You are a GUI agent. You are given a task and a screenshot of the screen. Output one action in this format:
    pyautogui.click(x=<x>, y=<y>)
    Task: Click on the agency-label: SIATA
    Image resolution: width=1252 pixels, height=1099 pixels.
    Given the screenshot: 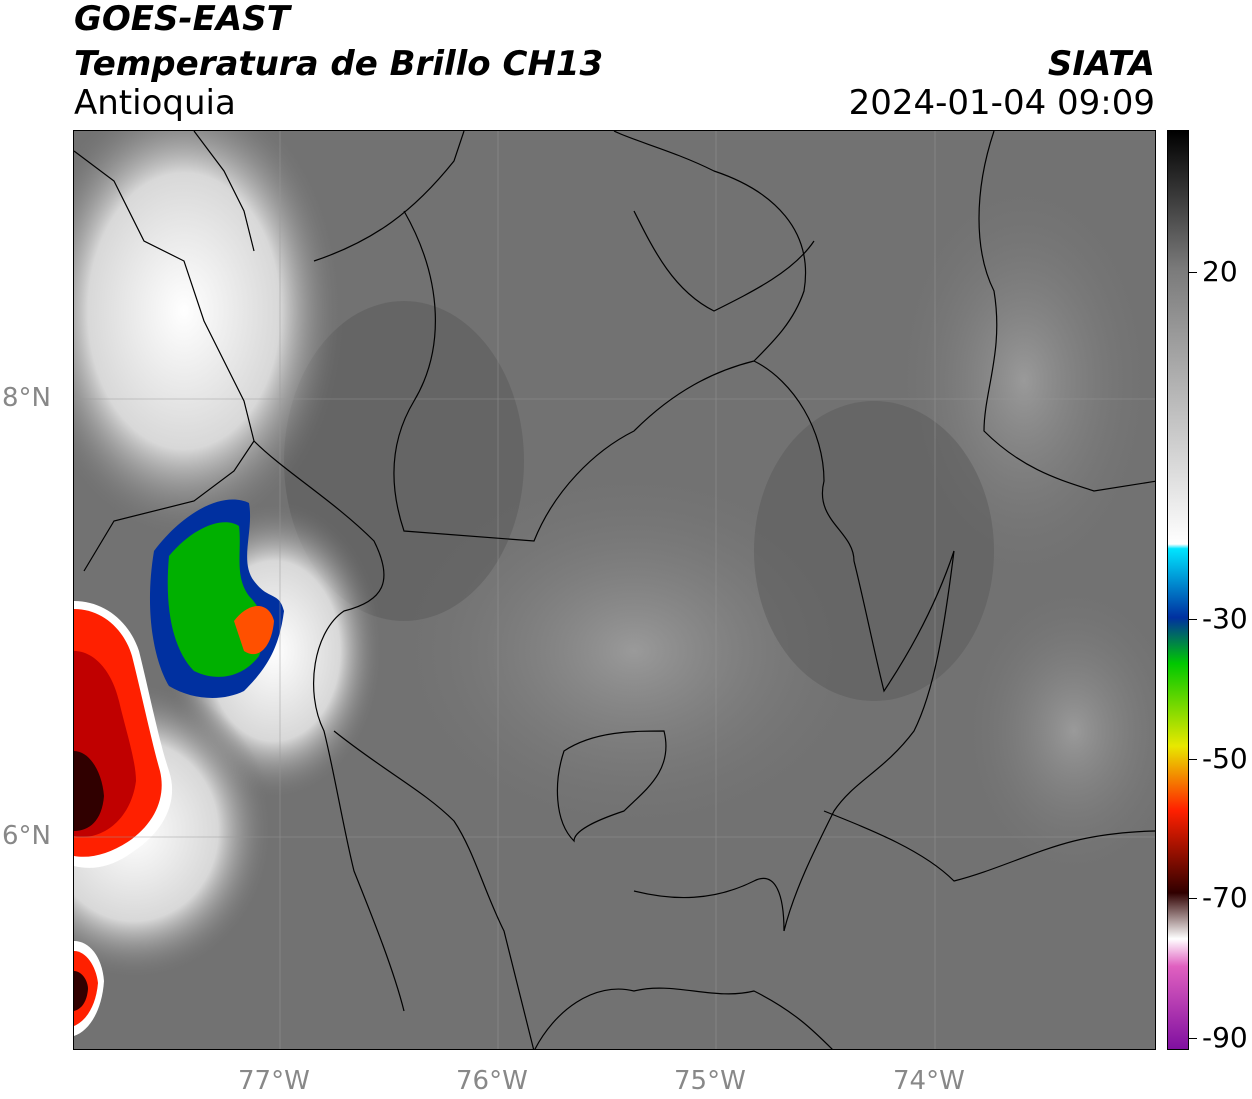 What is the action you would take?
    pyautogui.click(x=1101, y=64)
    